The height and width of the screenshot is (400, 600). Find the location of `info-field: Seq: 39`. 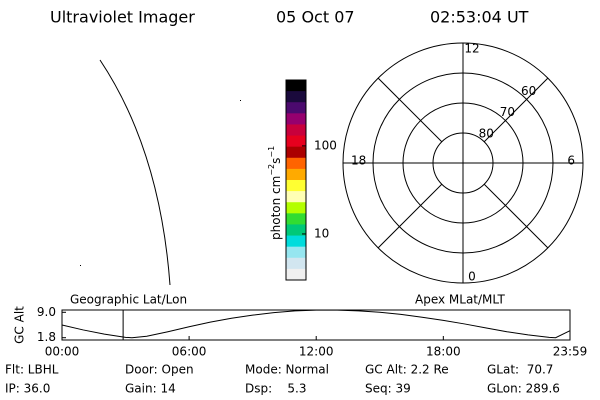

info-field: Seq: 39 is located at coordinates (388, 389).